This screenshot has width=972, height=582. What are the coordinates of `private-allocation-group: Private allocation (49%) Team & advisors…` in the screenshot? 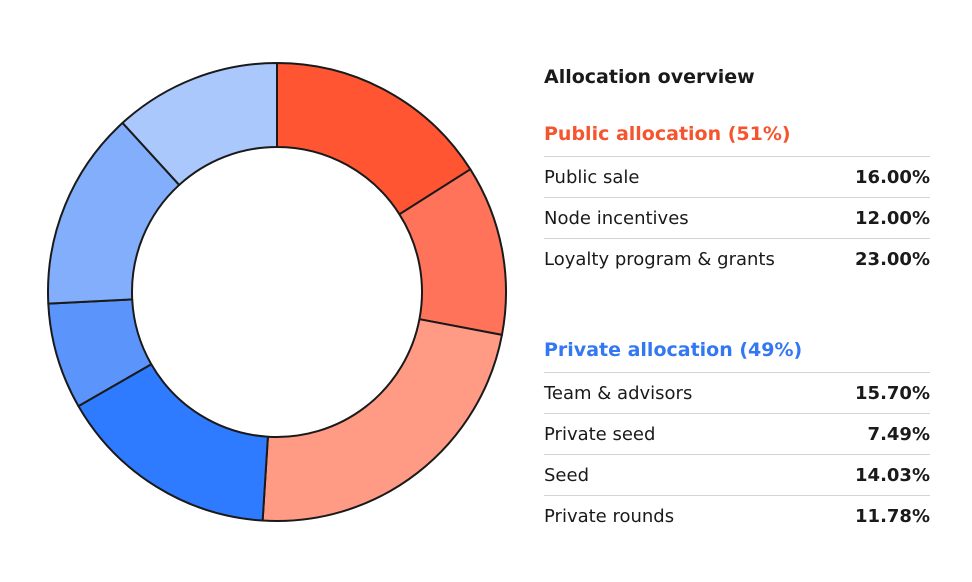 It's located at (737, 435).